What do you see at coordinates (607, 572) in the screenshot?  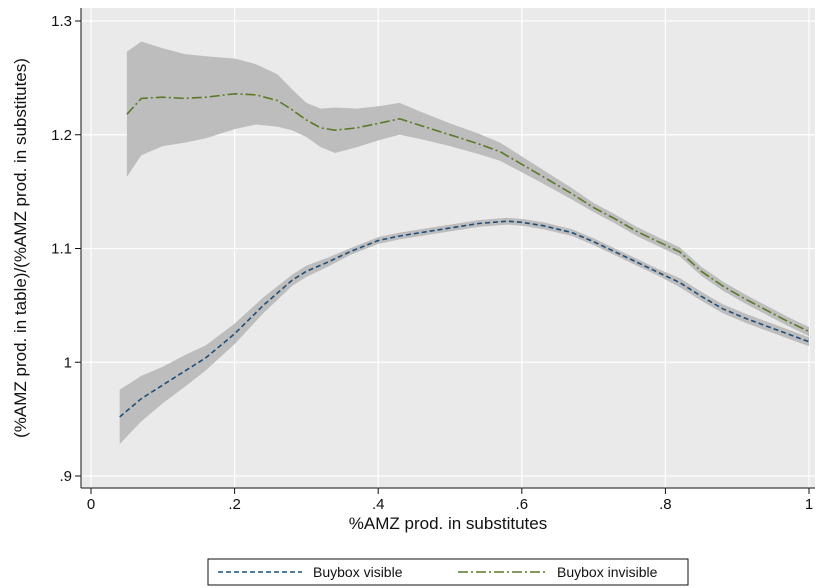 I see `legend-label-buybox-invisible: Buybox invisible` at bounding box center [607, 572].